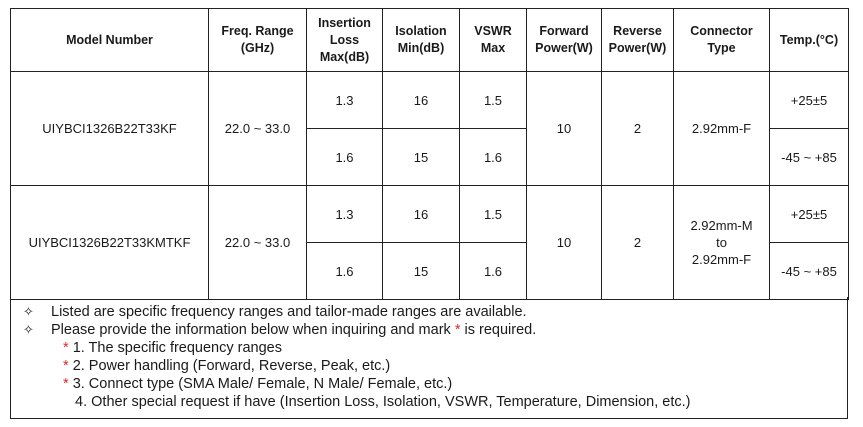  I want to click on header-insertion-loss: Insertion Loss Max(dB), so click(344, 40).